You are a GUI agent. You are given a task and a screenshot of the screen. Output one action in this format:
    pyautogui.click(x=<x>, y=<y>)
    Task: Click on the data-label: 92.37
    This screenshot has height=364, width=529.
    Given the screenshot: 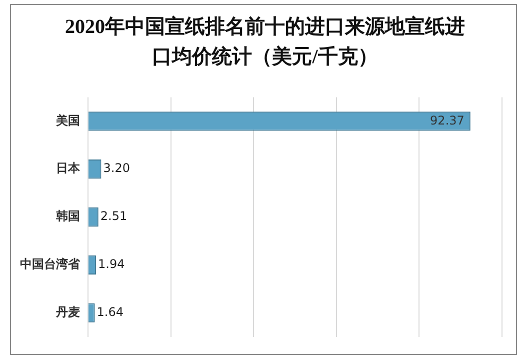 What is the action you would take?
    pyautogui.click(x=447, y=120)
    